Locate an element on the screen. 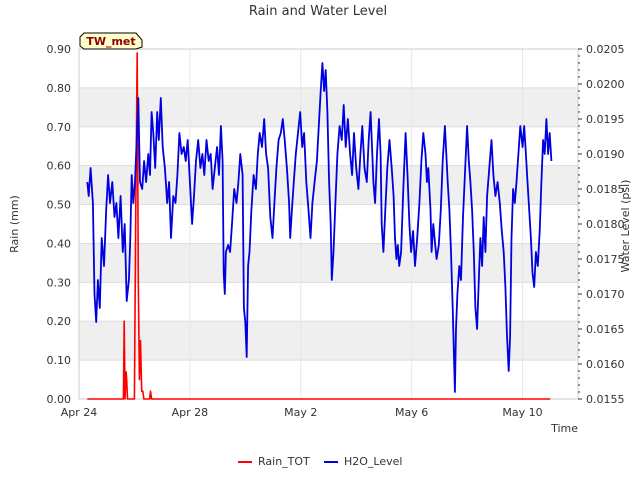 The height and width of the screenshot is (480, 640). y-tick-right-5: 0.0180 is located at coordinates (605, 224).